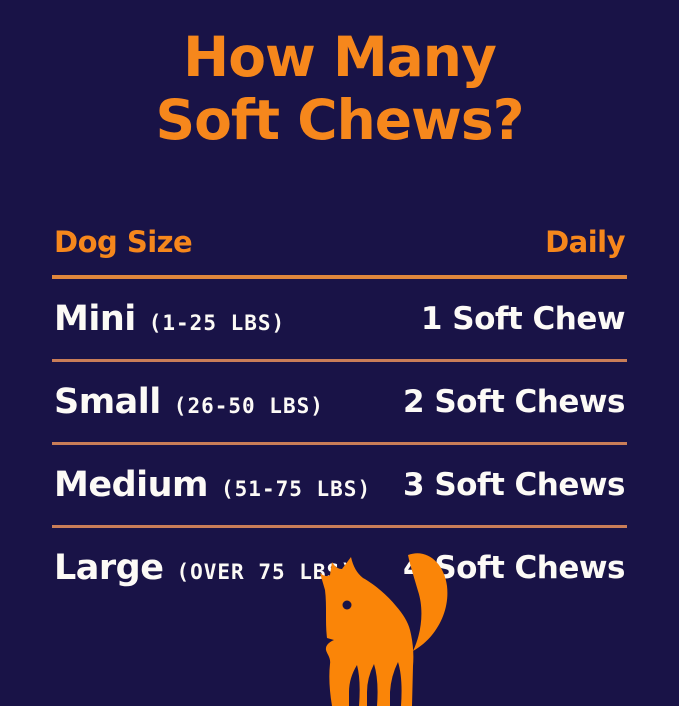 The image size is (679, 706). Describe the element at coordinates (347, 605) in the screenshot. I see `dog-eye` at that location.